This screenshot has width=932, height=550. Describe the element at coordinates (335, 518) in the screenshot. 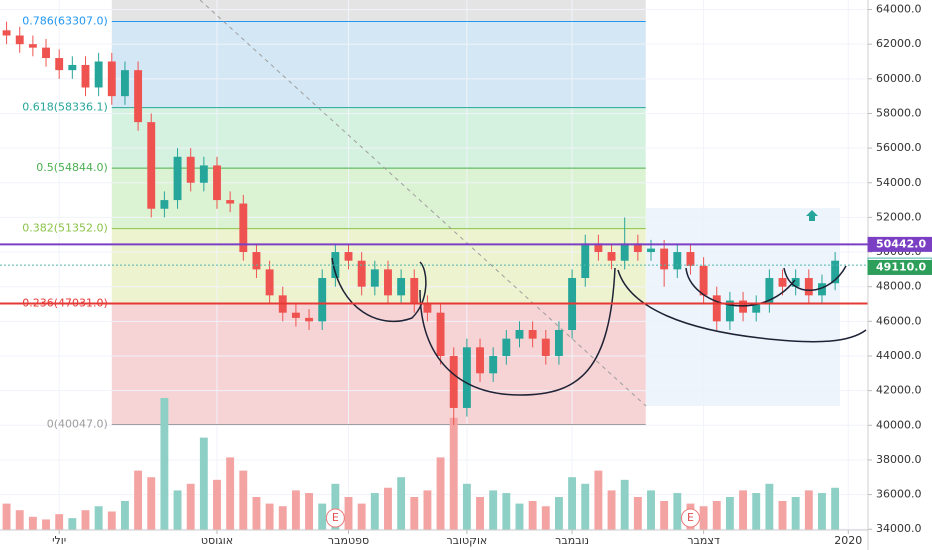

I see `event-marker` at that location.